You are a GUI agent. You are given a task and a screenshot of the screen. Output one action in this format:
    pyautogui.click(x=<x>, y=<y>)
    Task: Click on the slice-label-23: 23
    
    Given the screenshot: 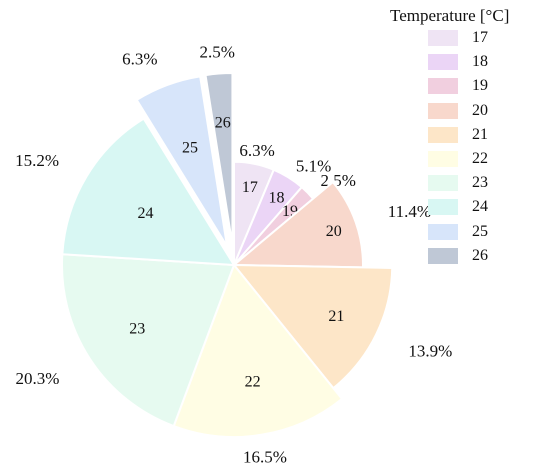 What is the action you would take?
    pyautogui.click(x=137, y=329)
    